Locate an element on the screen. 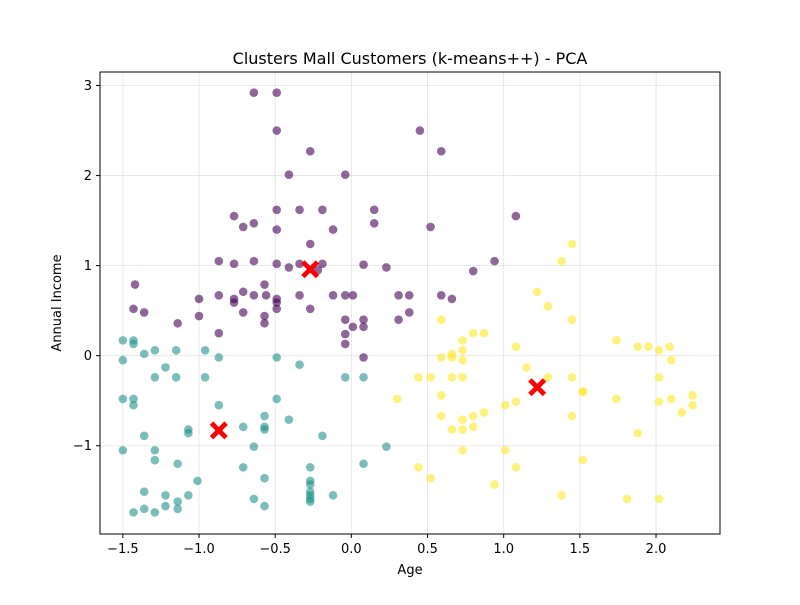 The height and width of the screenshot is (605, 800). x-tick-label: −1.5 is located at coordinates (123, 549).